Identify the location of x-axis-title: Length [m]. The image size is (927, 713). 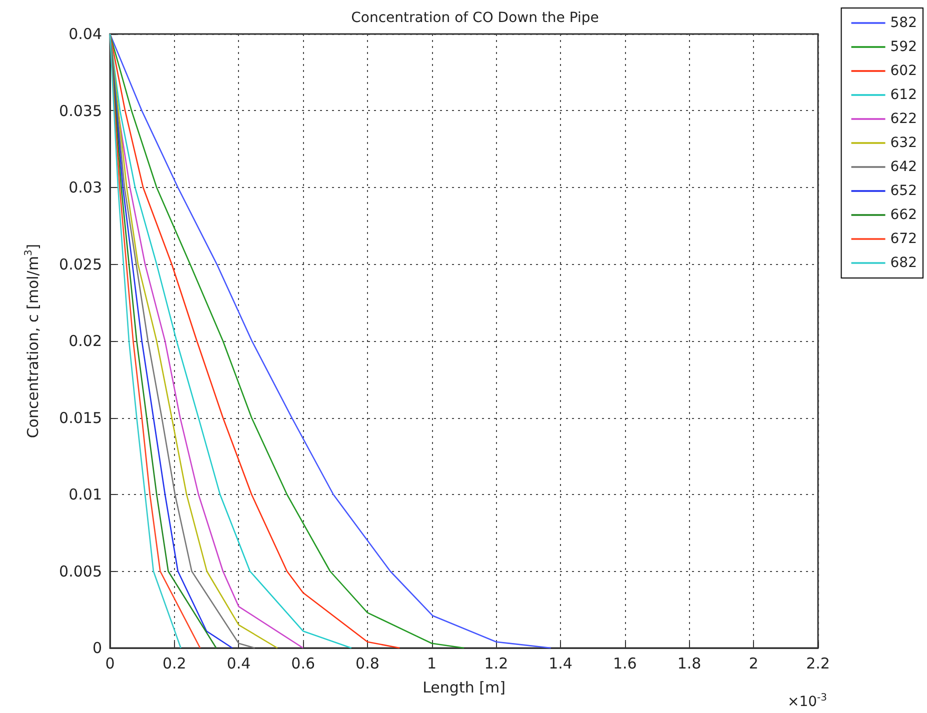
(464, 687).